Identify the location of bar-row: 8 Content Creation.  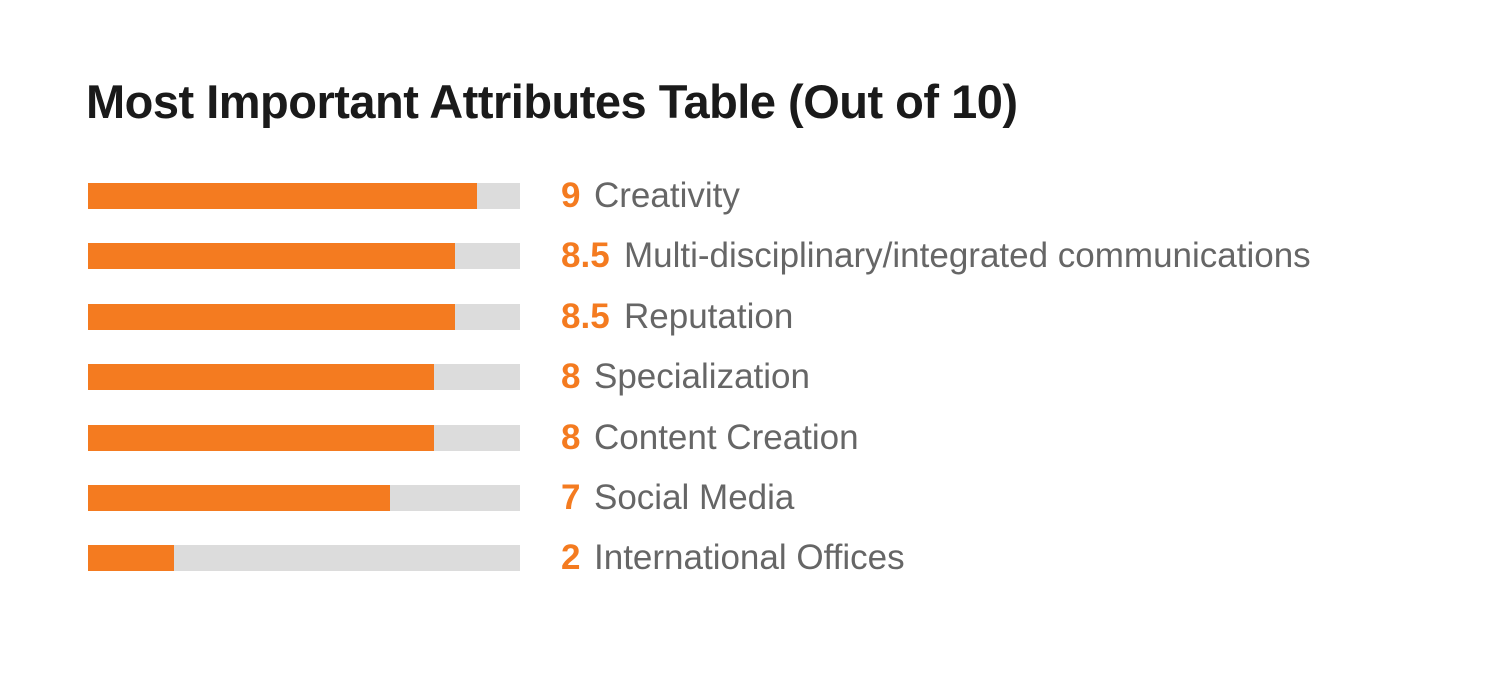
(755, 438).